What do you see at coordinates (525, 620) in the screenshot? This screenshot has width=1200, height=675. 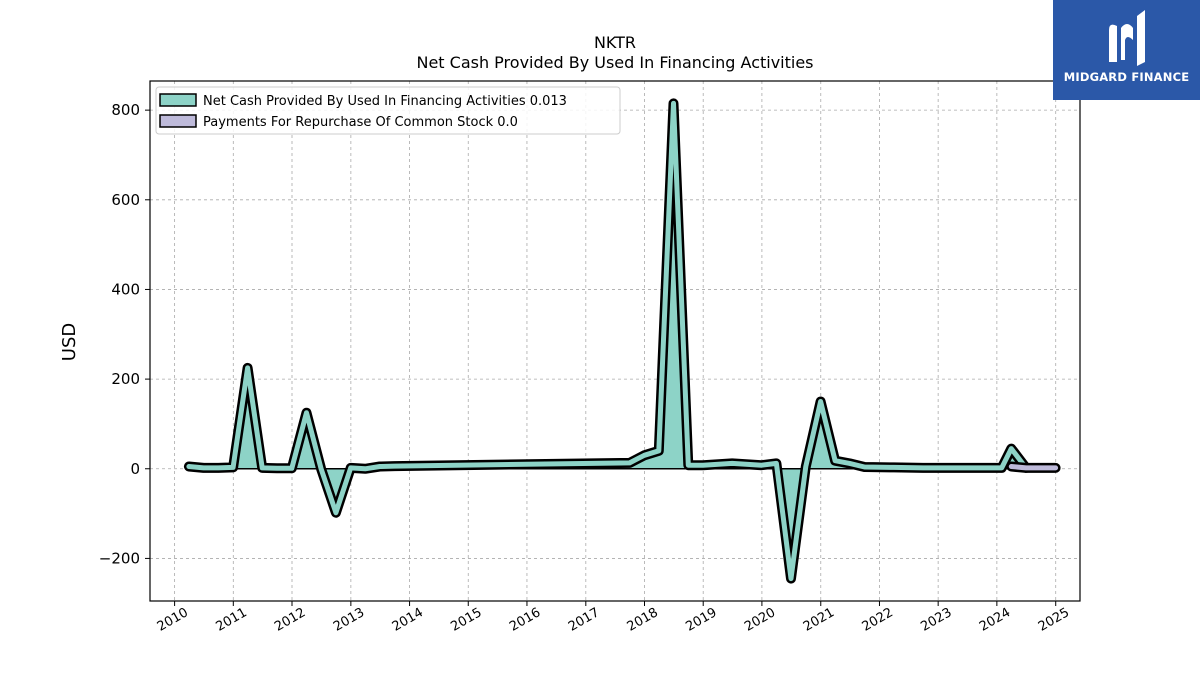 I see `x-tick-label: 2016` at bounding box center [525, 620].